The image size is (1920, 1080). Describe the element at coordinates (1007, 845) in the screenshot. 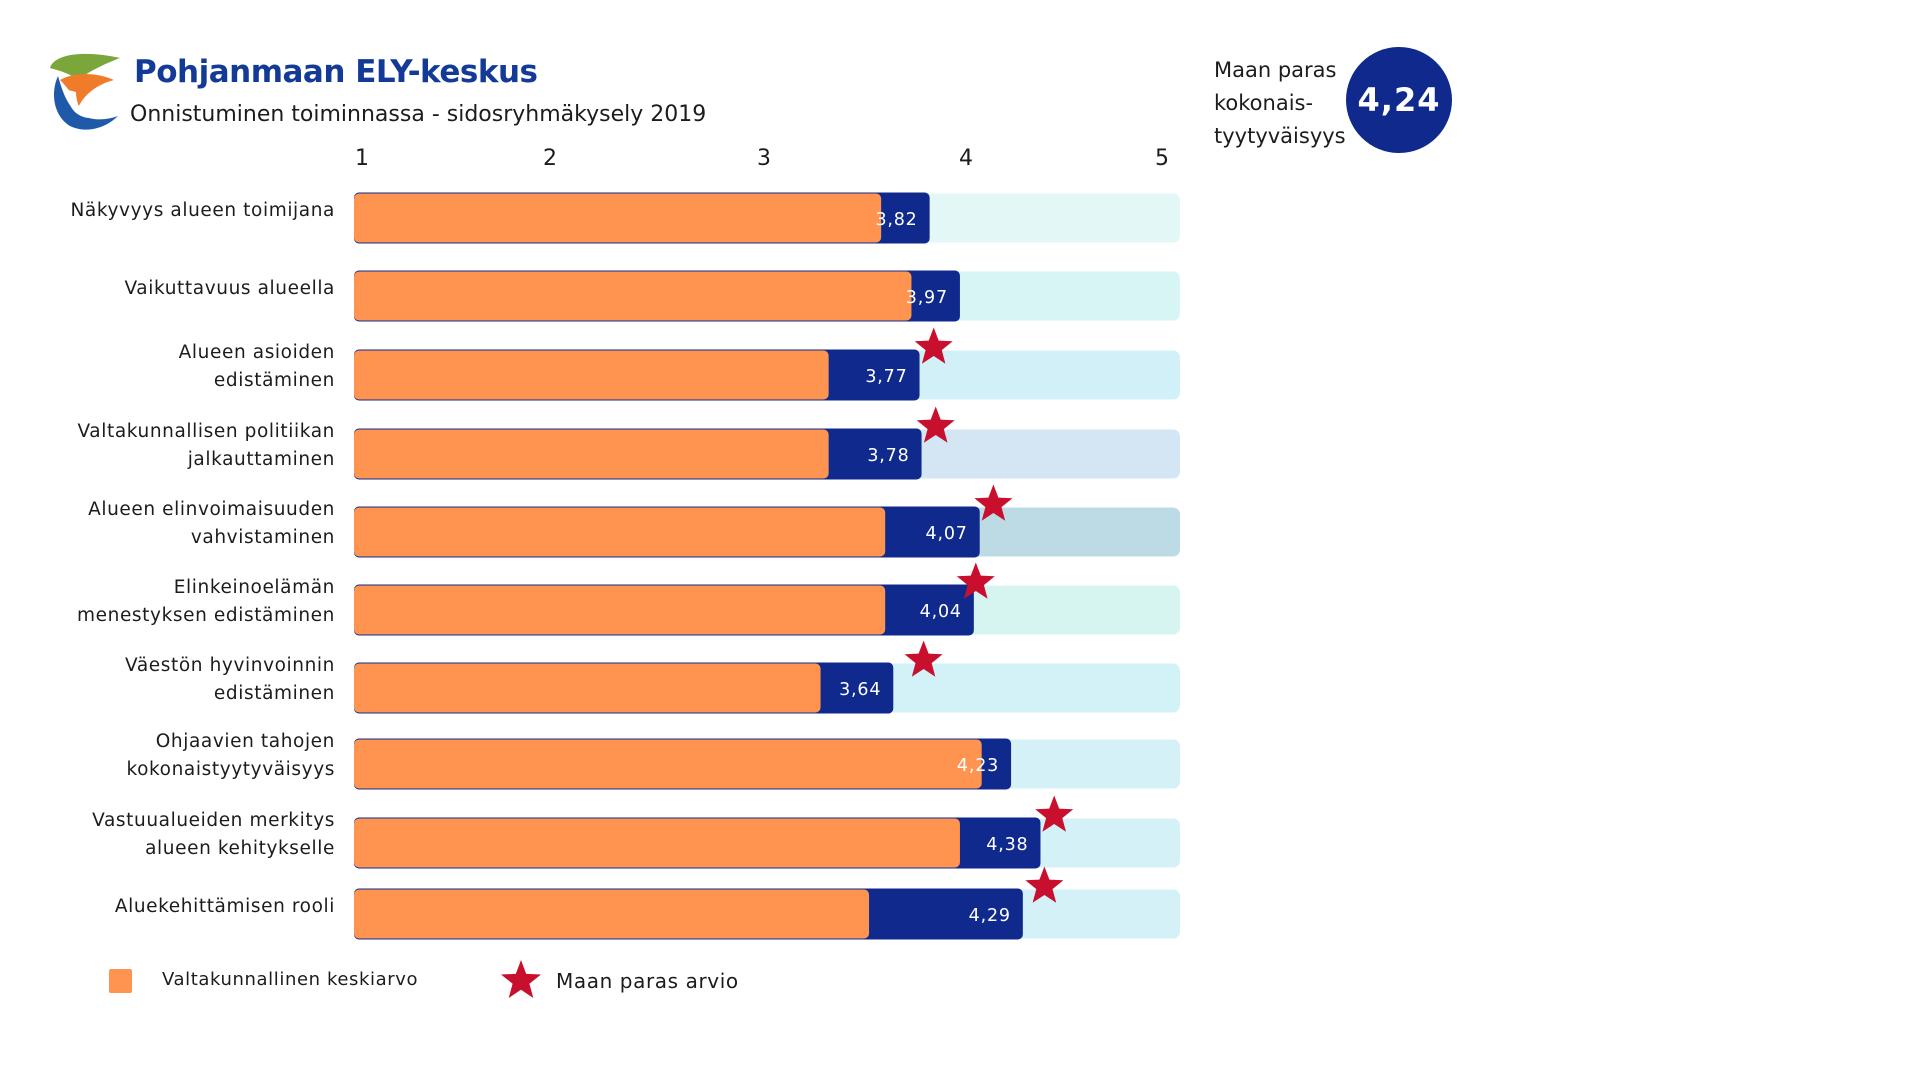

I see `bar-value-label: 4,38` at that location.